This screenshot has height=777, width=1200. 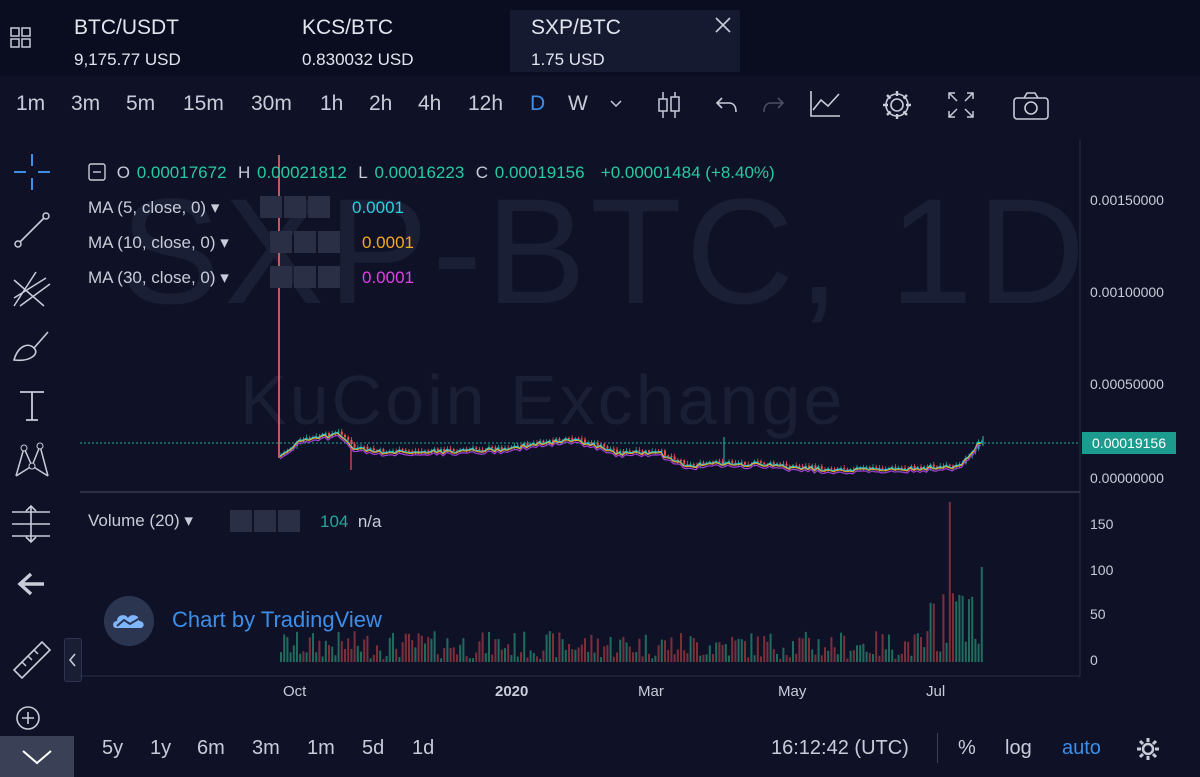 I want to click on collapse-toolbar-button, so click(x=73, y=660).